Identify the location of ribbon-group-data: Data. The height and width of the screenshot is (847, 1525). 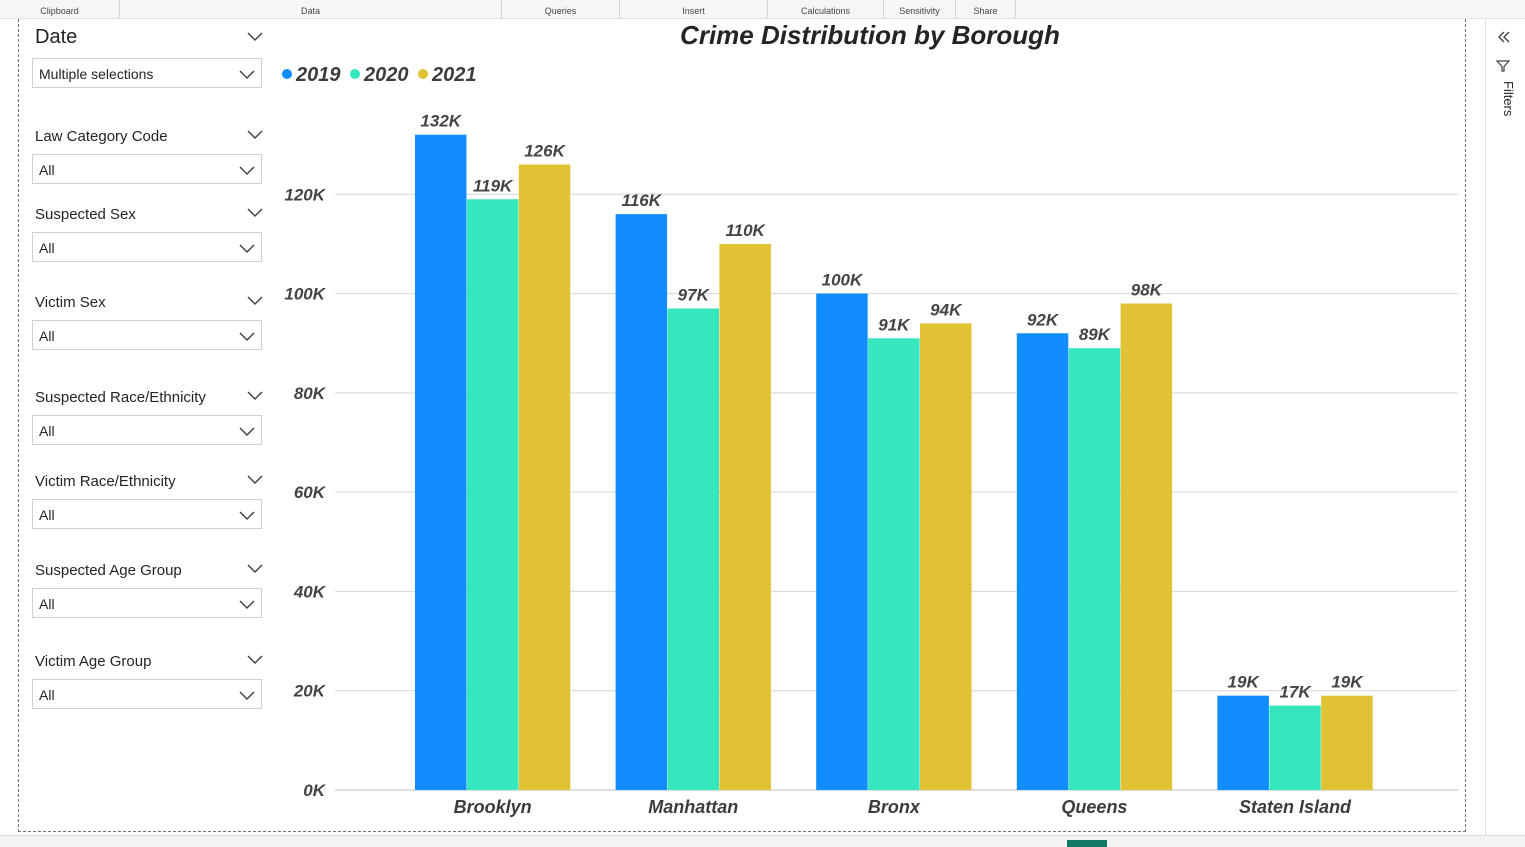
(311, 9).